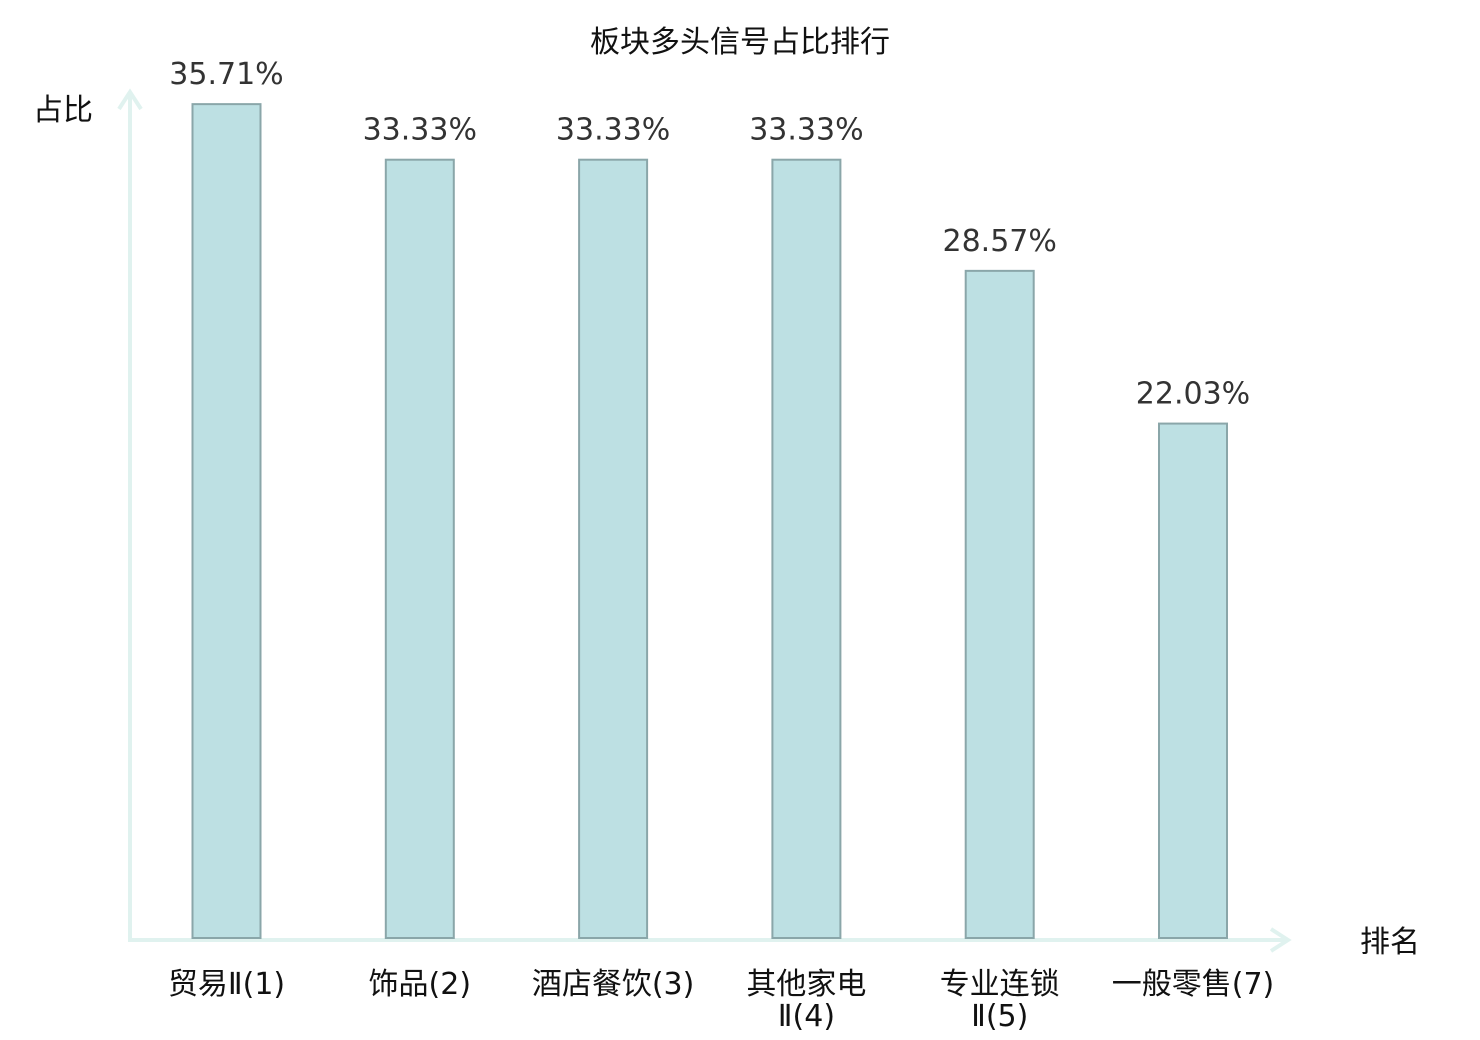  Describe the element at coordinates (613, 130) in the screenshot. I see `value-label-3: 33.33%` at that location.